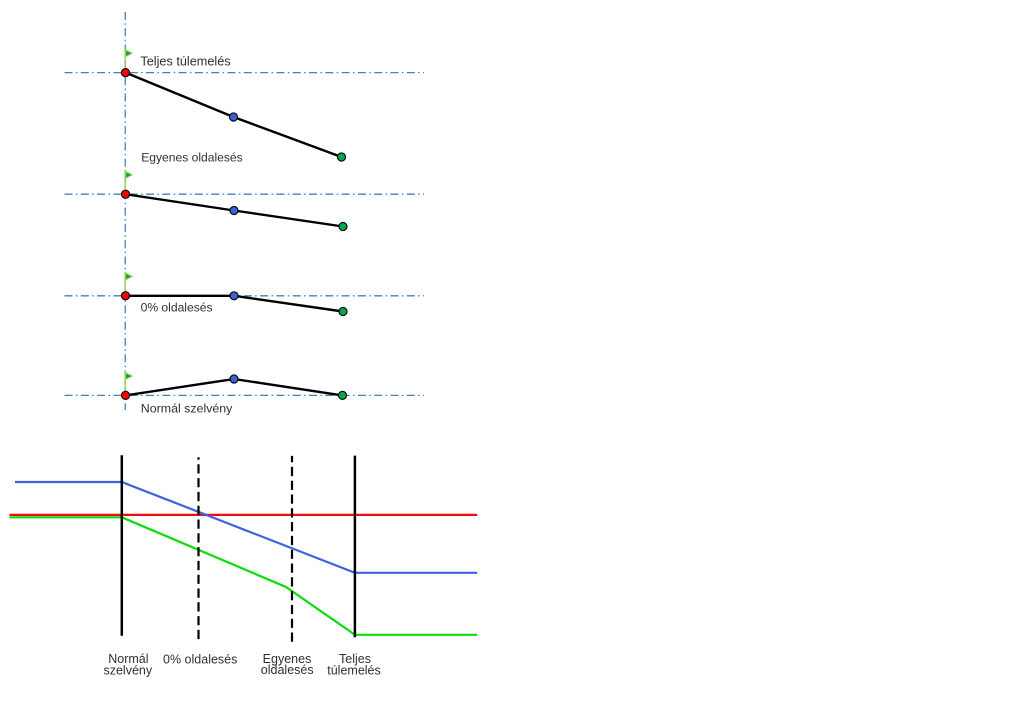  Describe the element at coordinates (127, 670) in the screenshot. I see `svg-text: szelvény` at that location.